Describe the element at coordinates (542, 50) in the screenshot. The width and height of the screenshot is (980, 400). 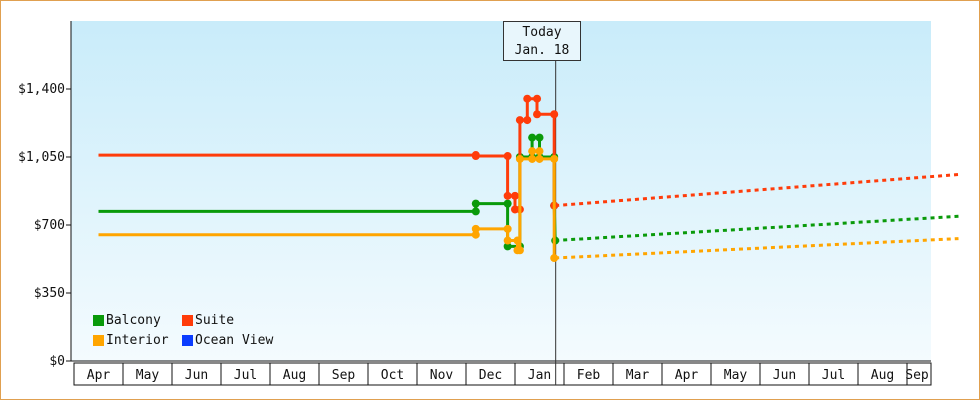
I see `today-marker-date: Jan. 18` at that location.